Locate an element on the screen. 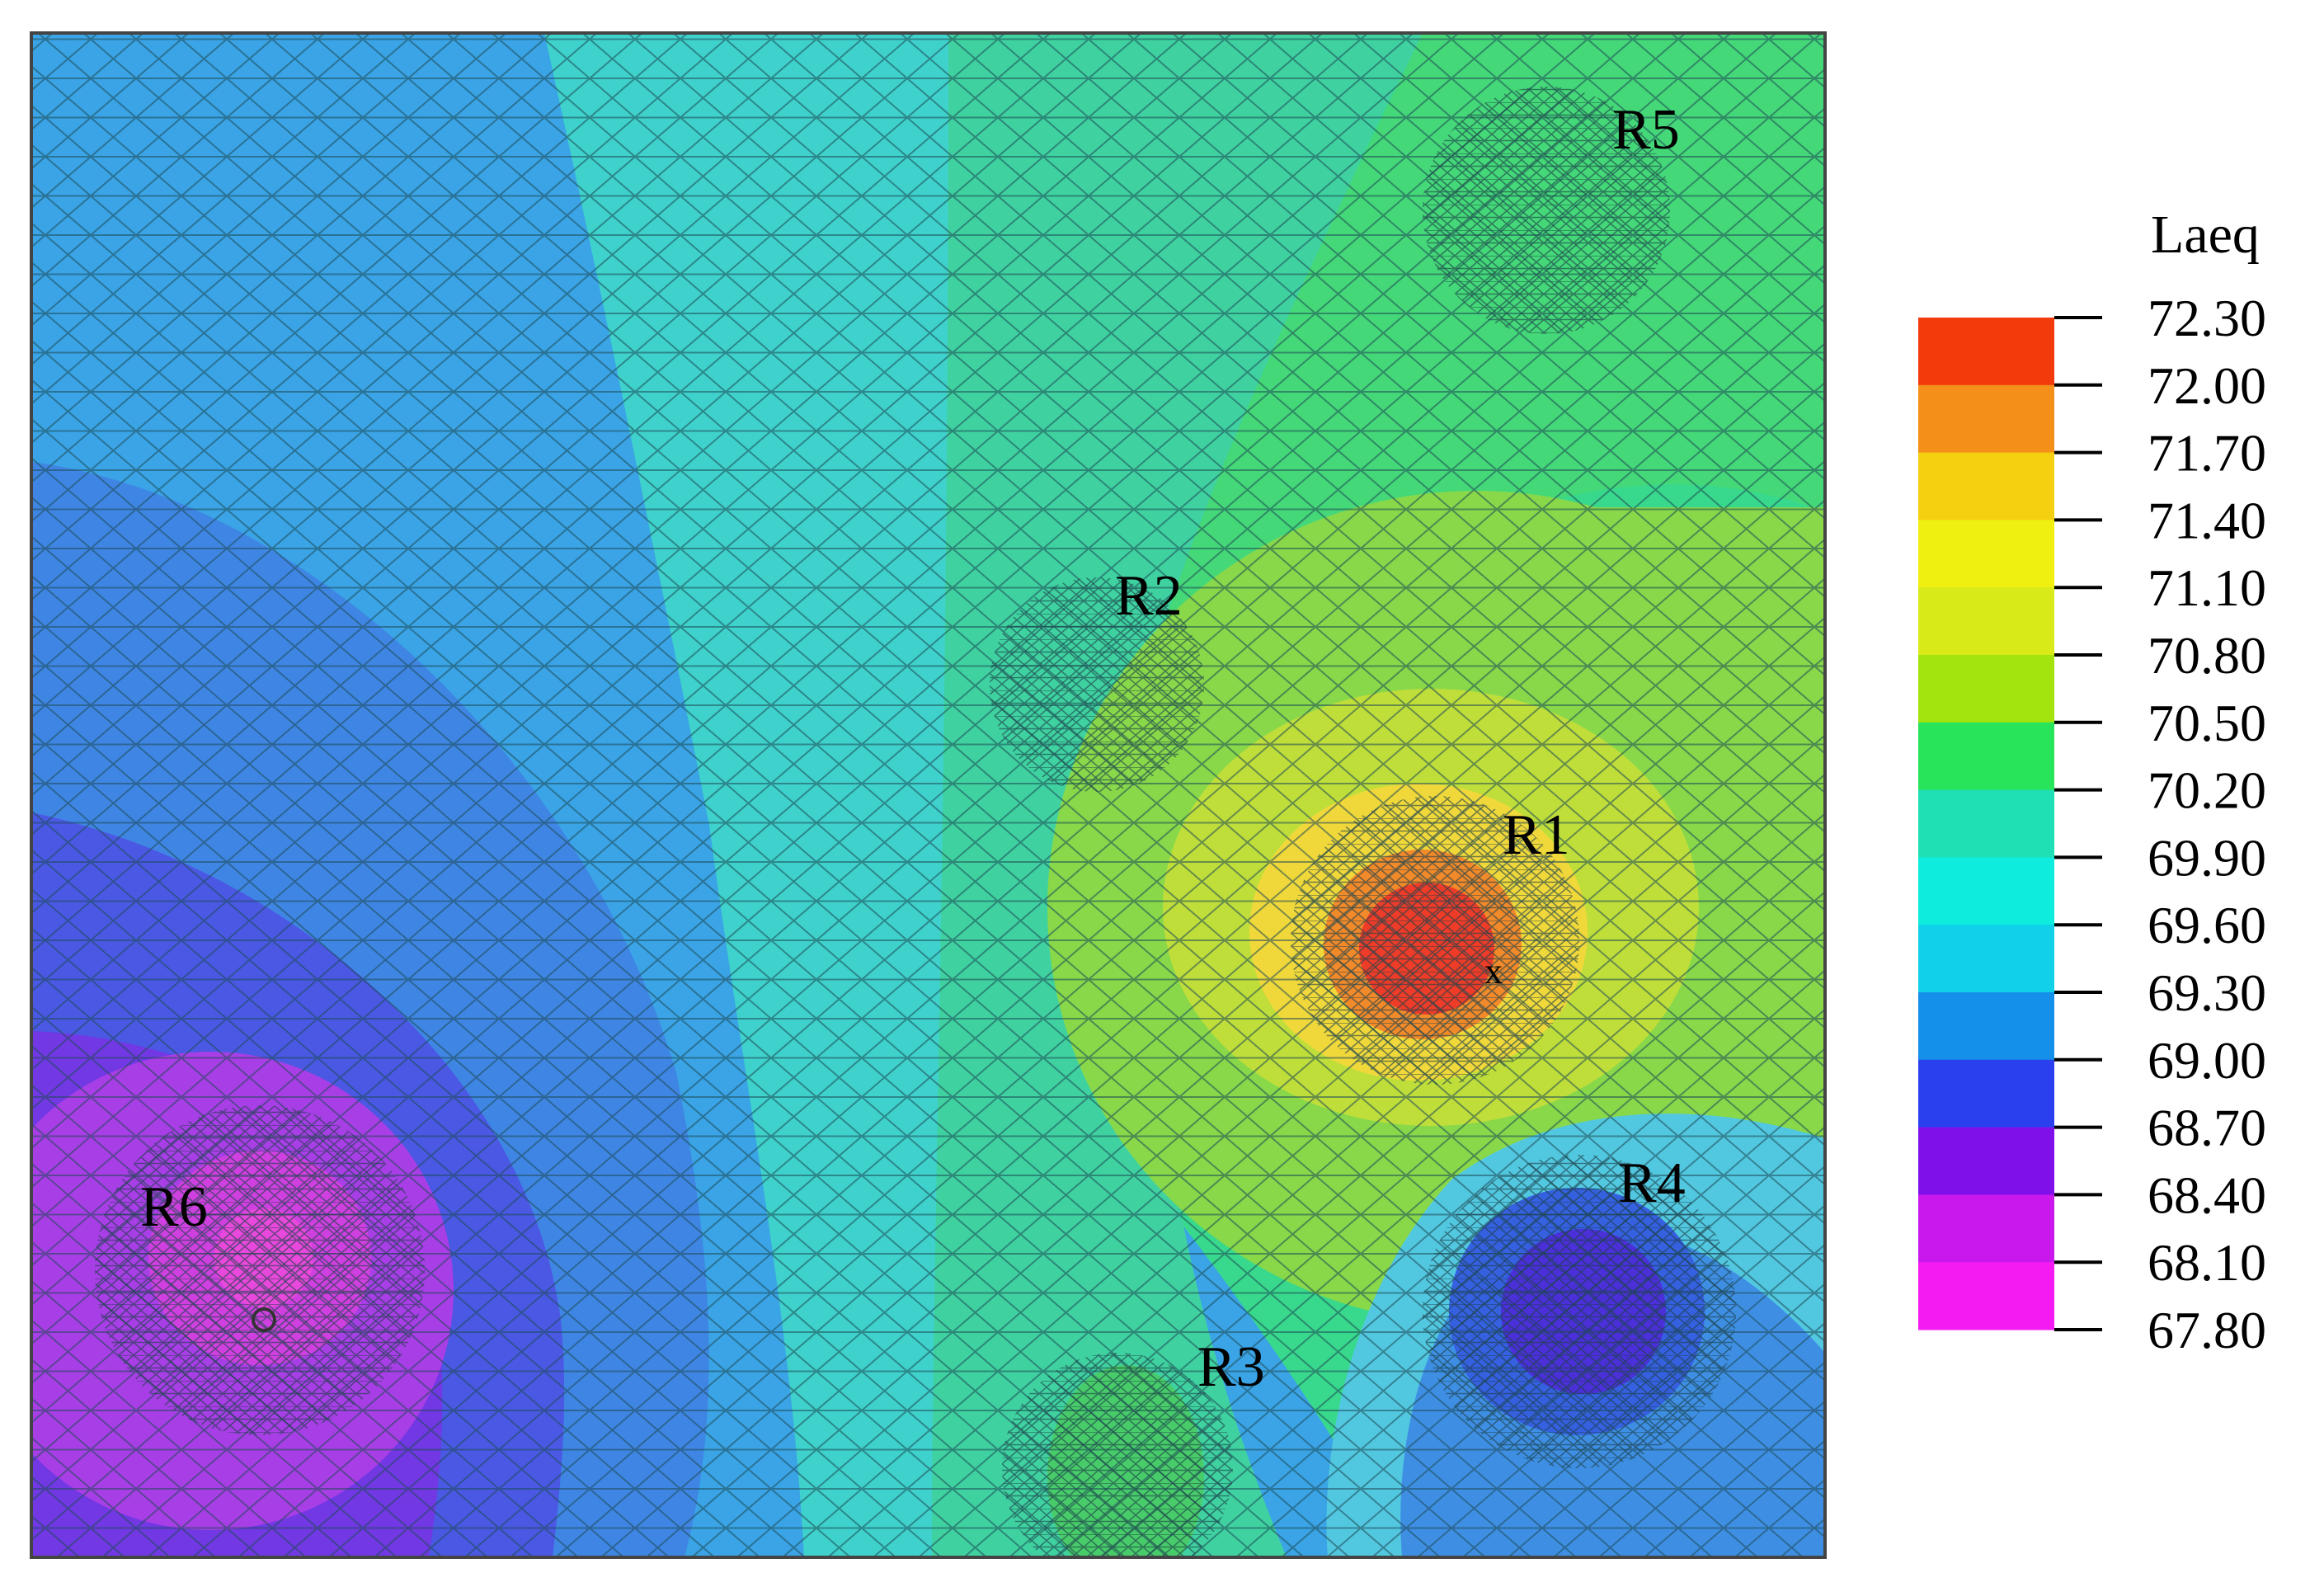  receiver-label-r4: R4 is located at coordinates (1652, 1183).